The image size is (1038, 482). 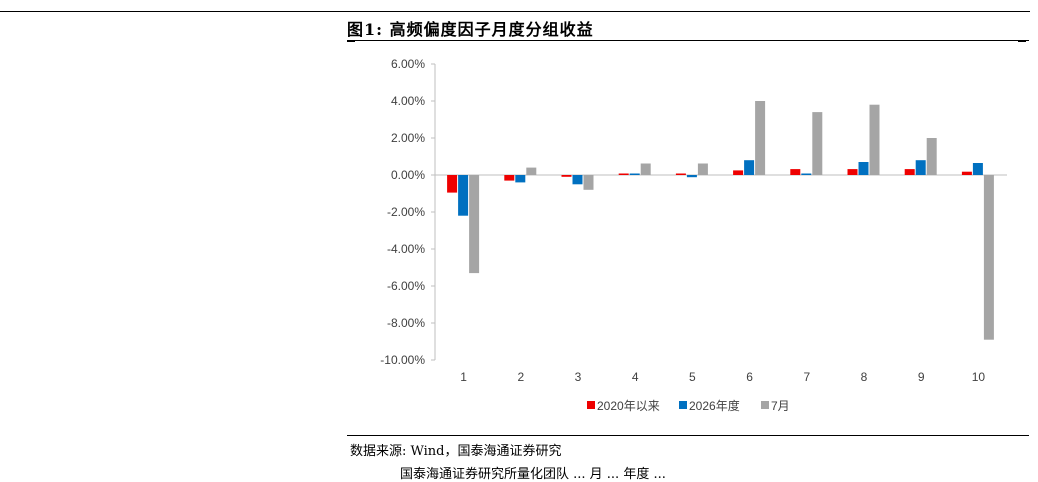 I want to click on x-tick-label: 8, so click(x=864, y=377).